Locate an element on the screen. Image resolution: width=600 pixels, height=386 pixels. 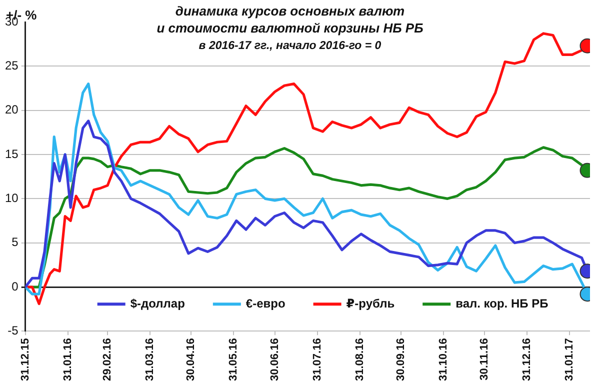
y-tick-label: -5 is located at coordinates (13, 330).